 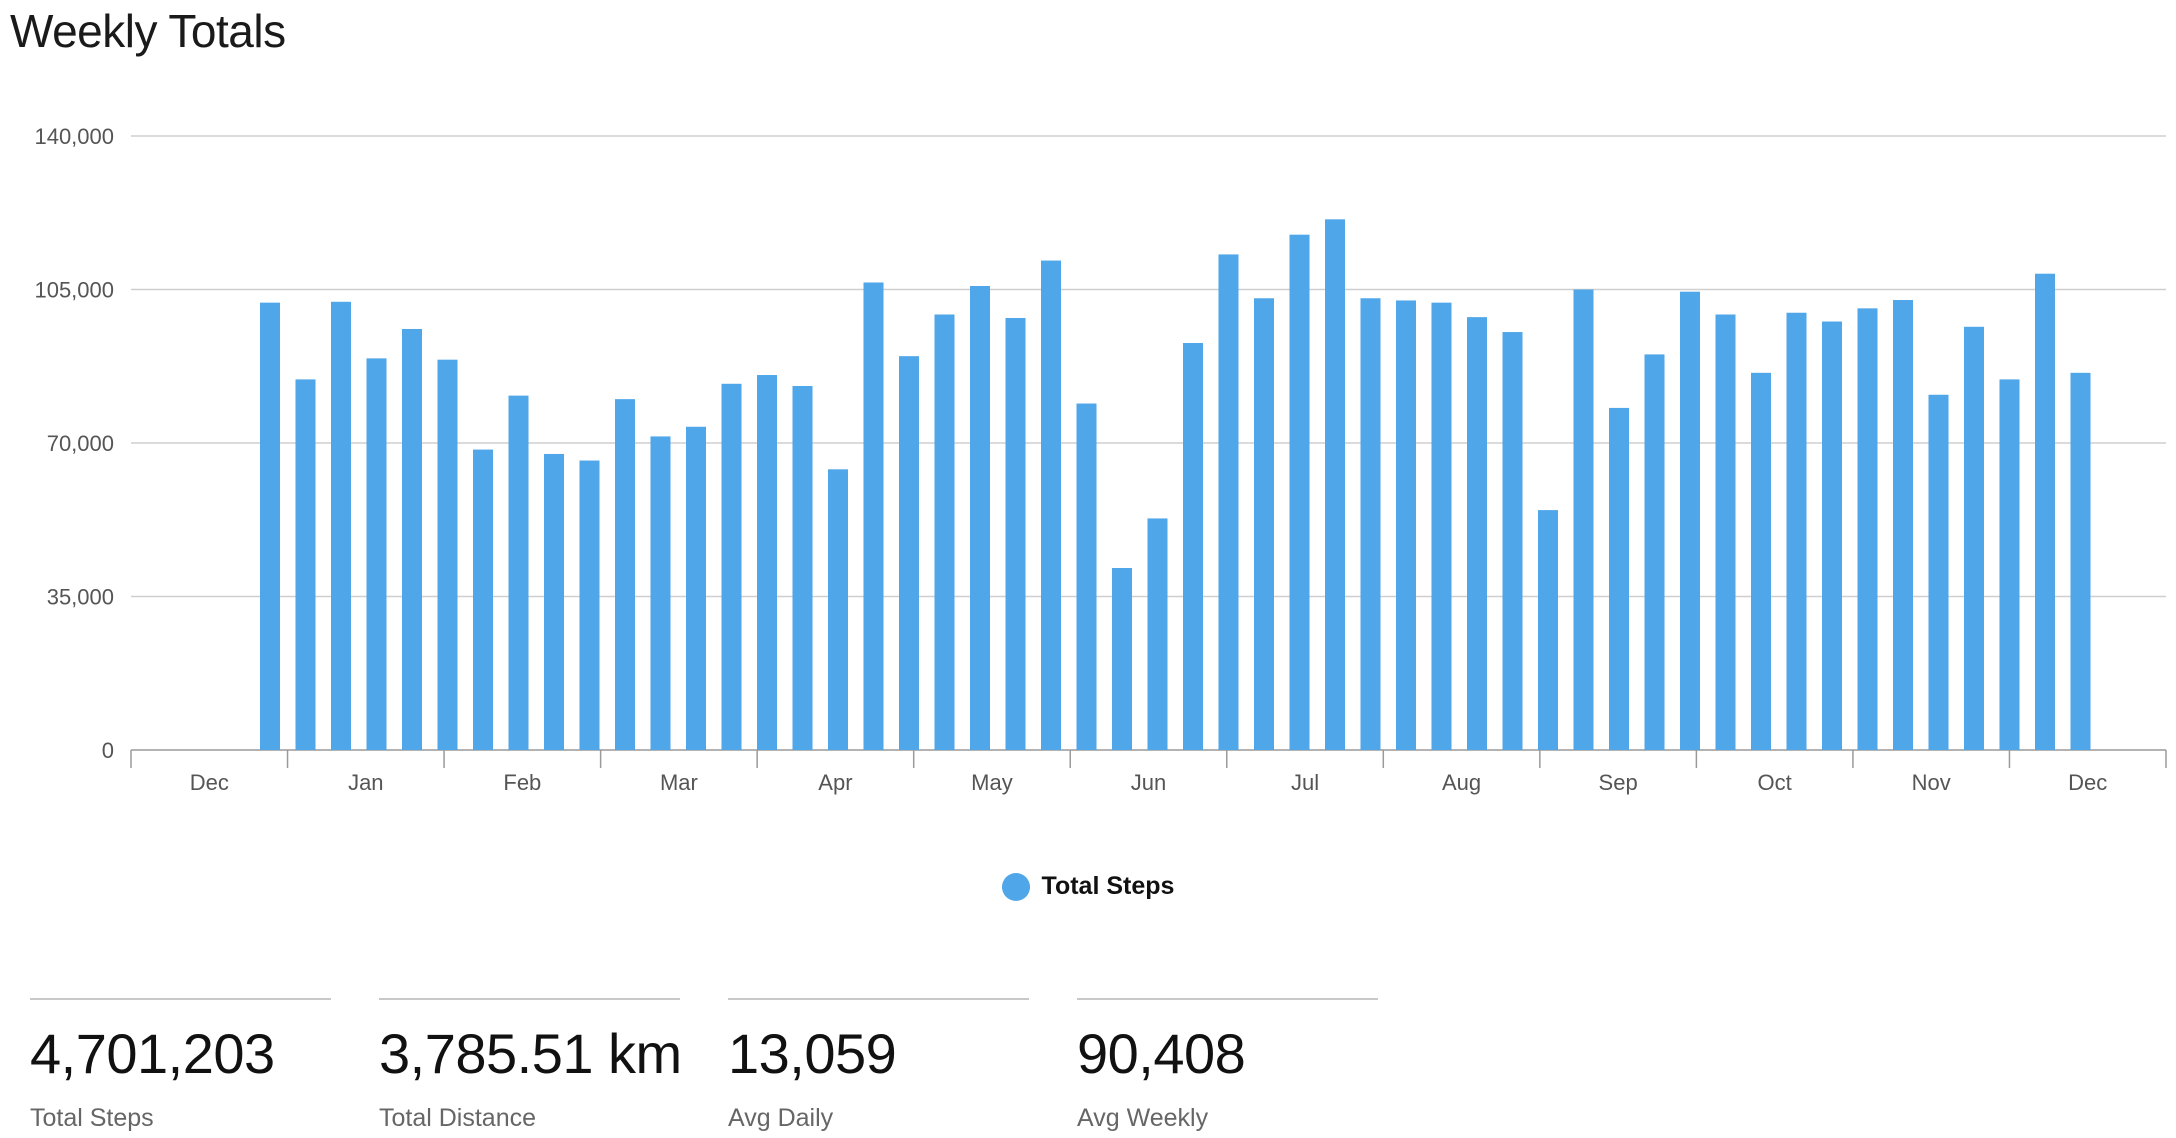 I want to click on x-tick-label: May, so click(x=992, y=782).